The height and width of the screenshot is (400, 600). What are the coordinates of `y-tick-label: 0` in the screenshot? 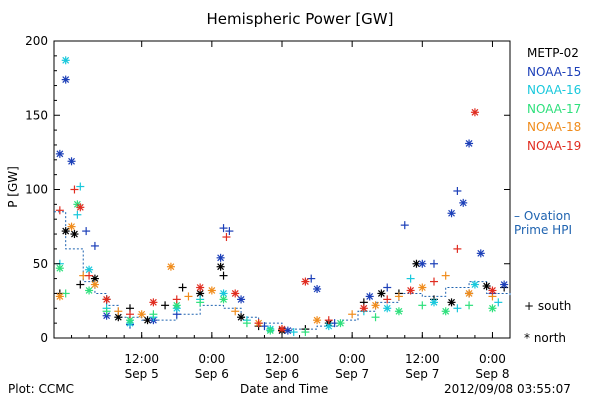 It's located at (44, 338).